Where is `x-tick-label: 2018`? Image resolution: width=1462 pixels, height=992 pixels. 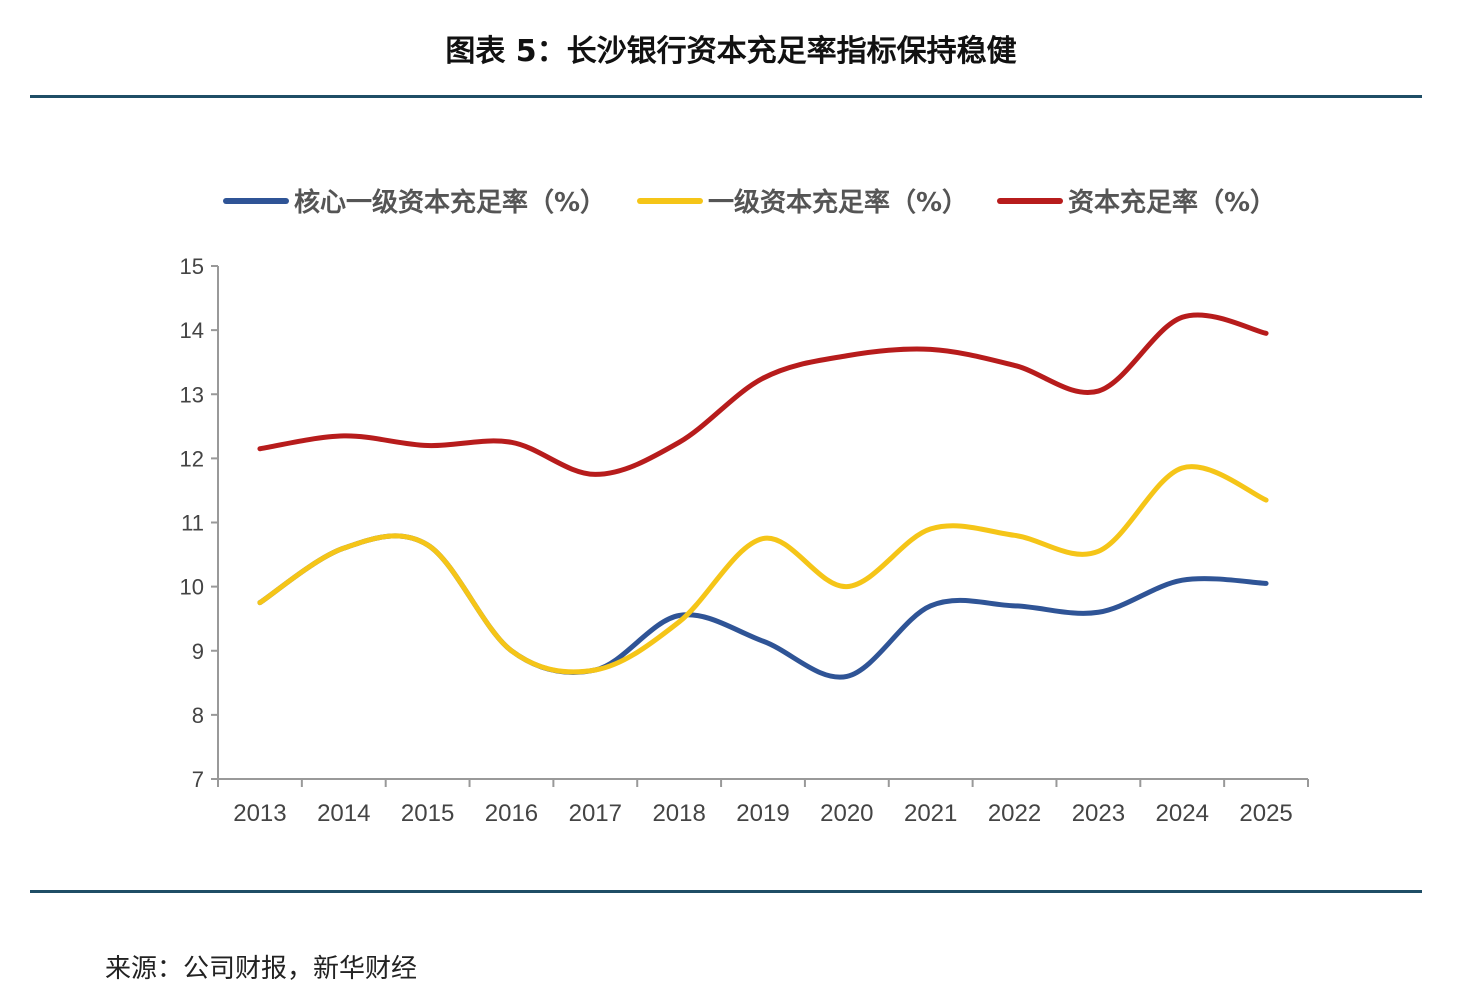 x-tick-label: 2018 is located at coordinates (678, 813).